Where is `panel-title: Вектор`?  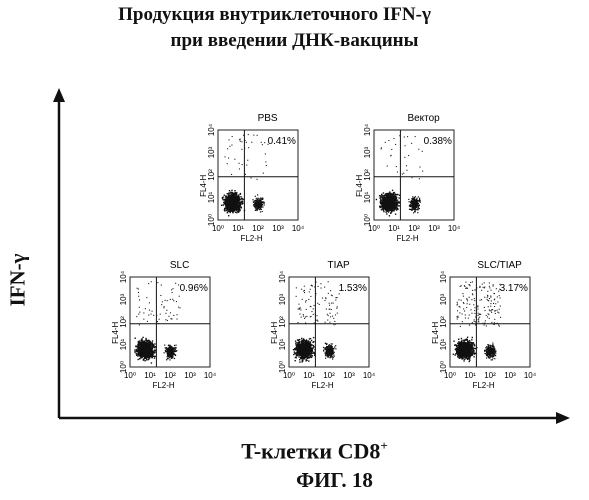
panel-title: Вектор is located at coordinates (423, 118).